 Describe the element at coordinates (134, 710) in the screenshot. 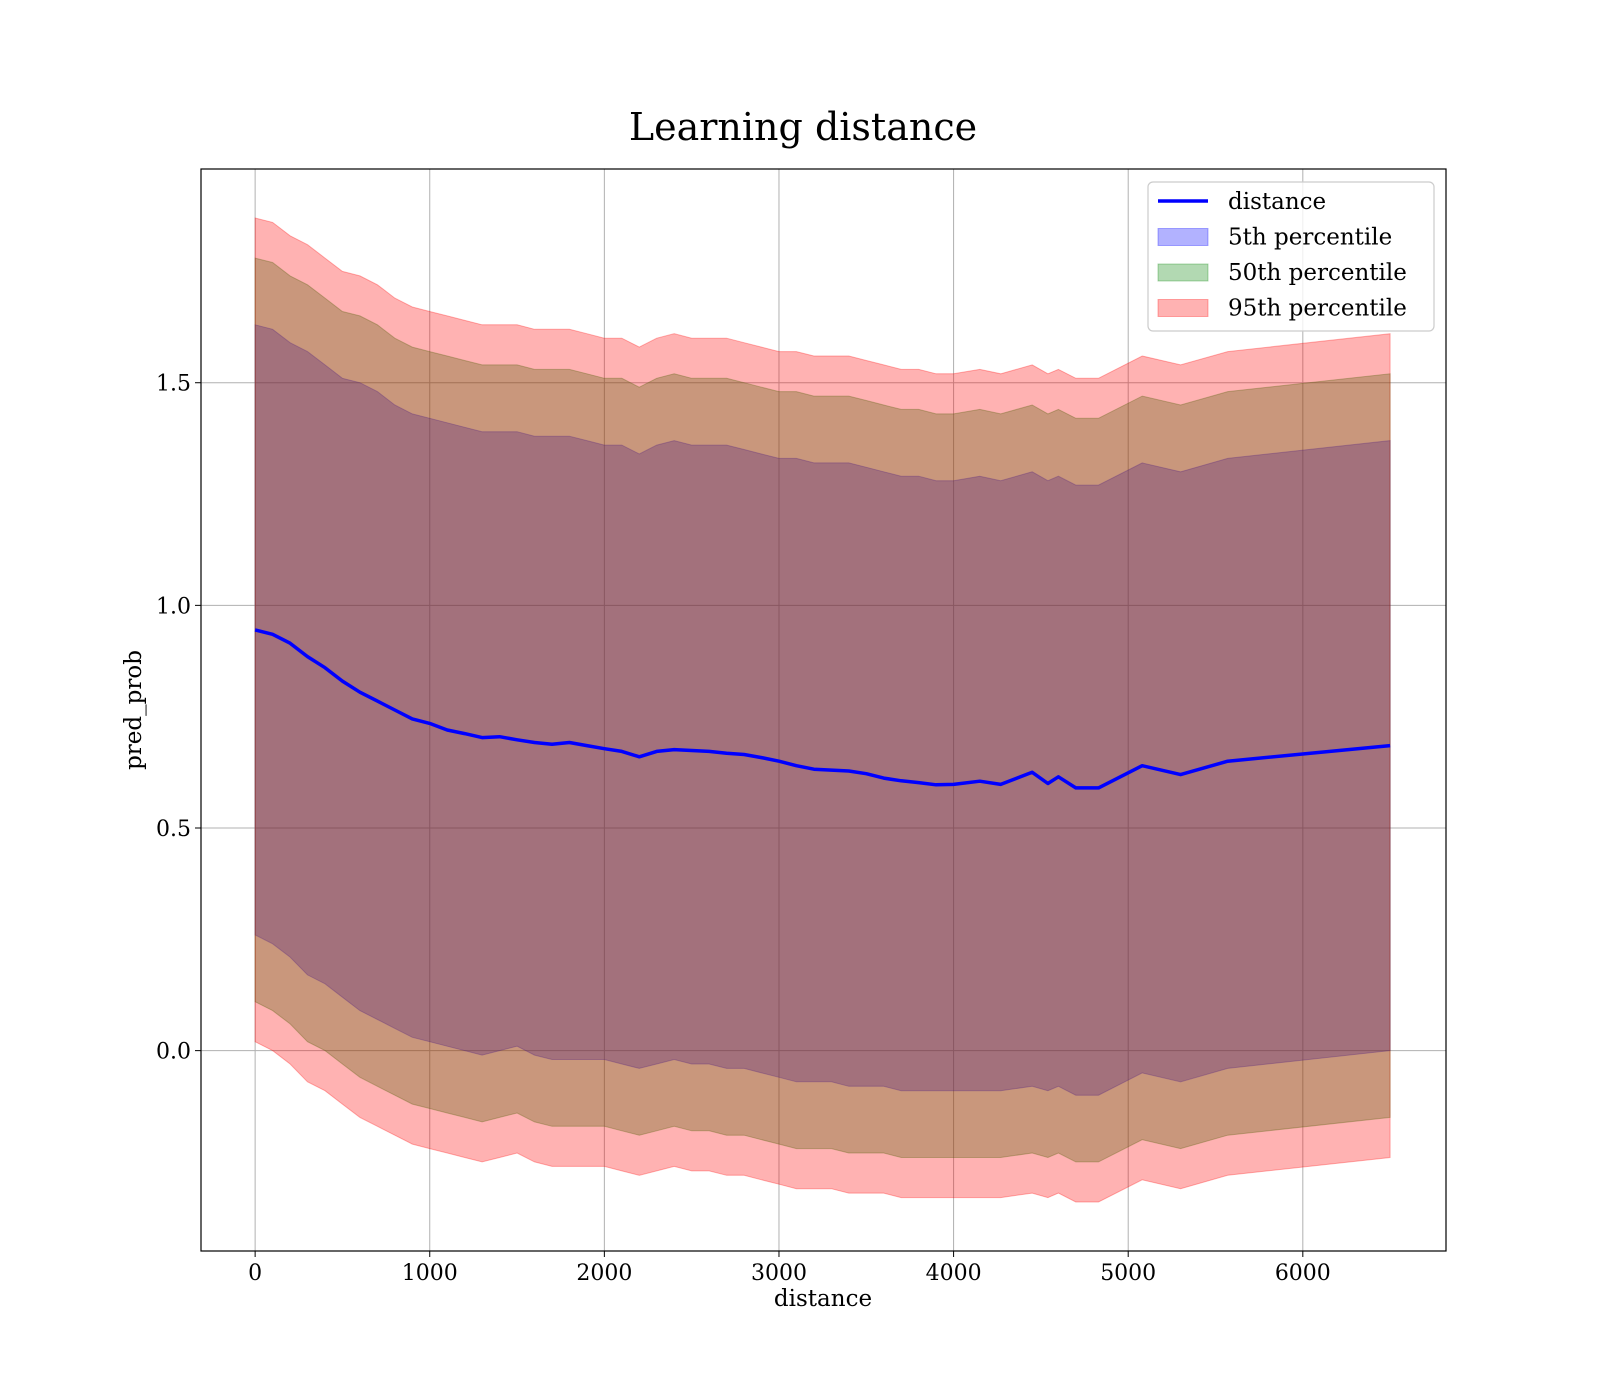

I see `y-axis-label: pred_prob` at that location.